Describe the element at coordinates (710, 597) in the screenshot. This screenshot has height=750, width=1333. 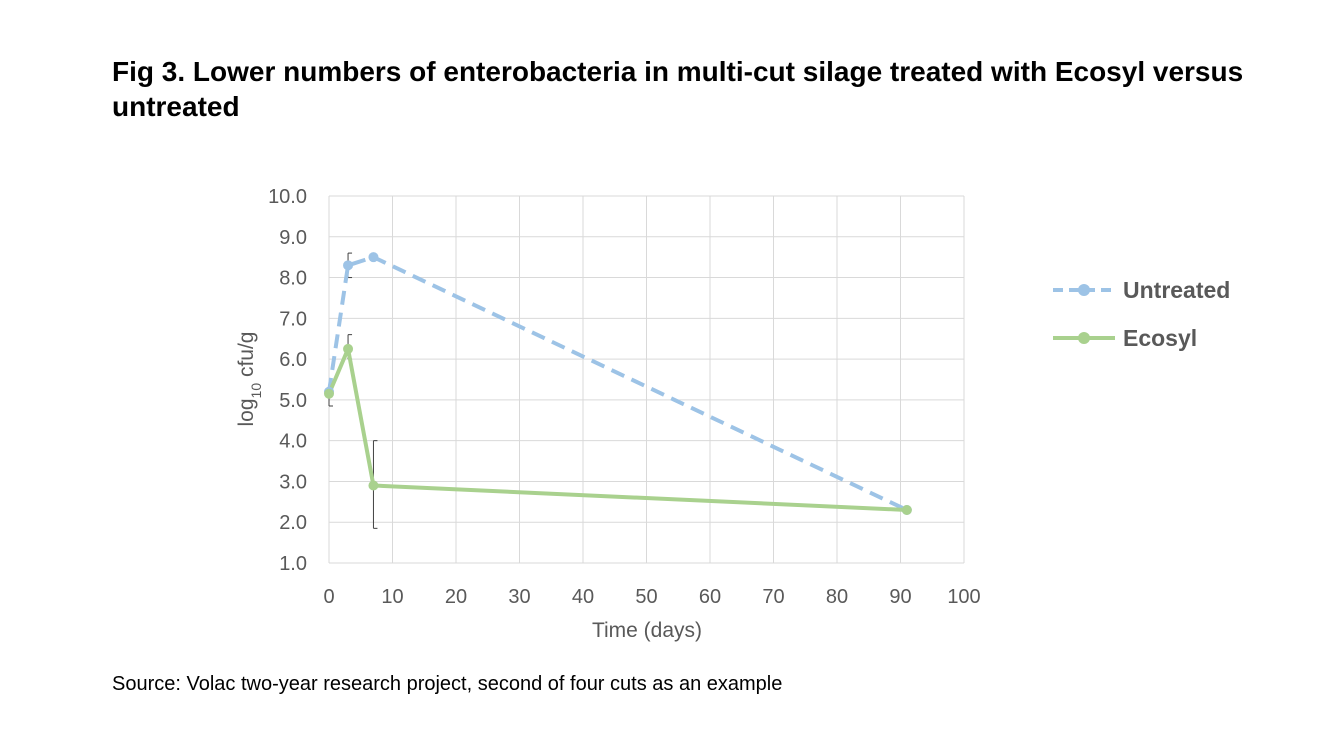
I see `x-tick-label: 60` at that location.